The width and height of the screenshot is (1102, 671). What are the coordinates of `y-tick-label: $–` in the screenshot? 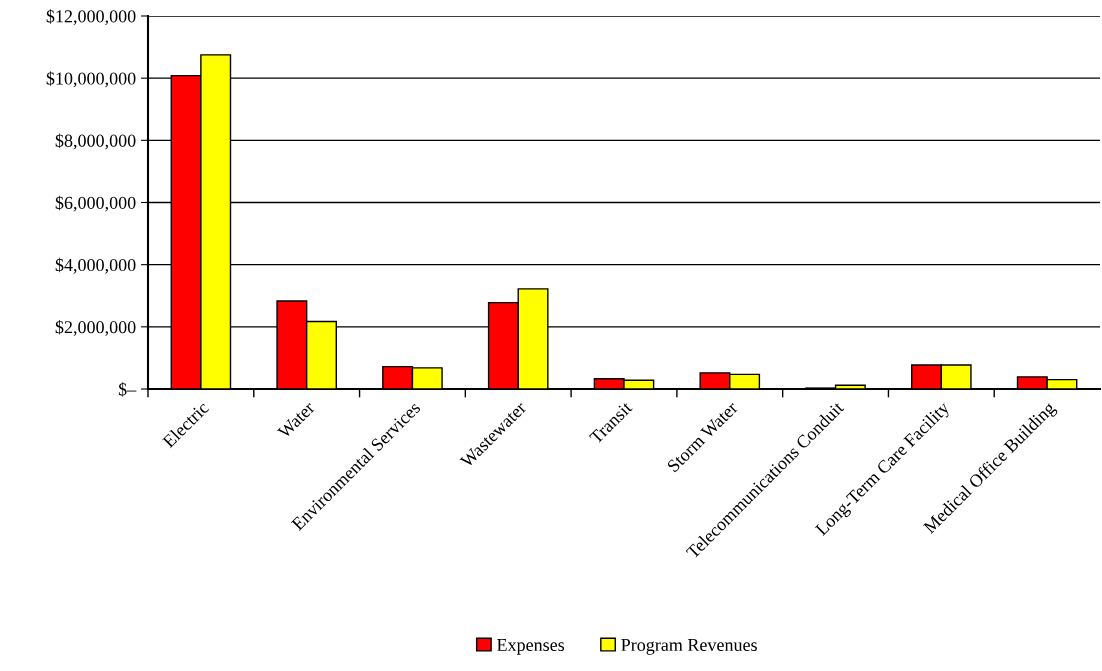 It's located at (127, 389).